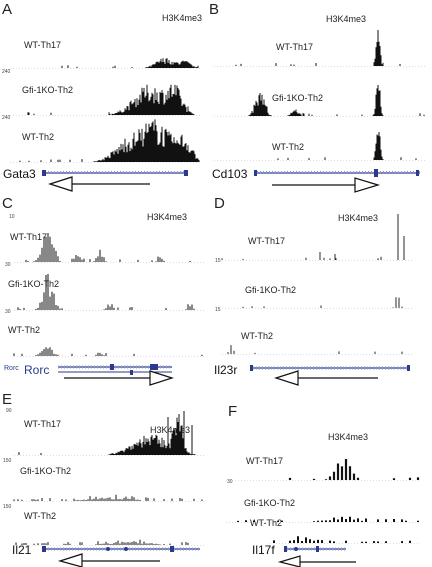 The width and height of the screenshot is (432, 567). What do you see at coordinates (232, 411) in the screenshot?
I see `panel-f-label: F` at bounding box center [232, 411].